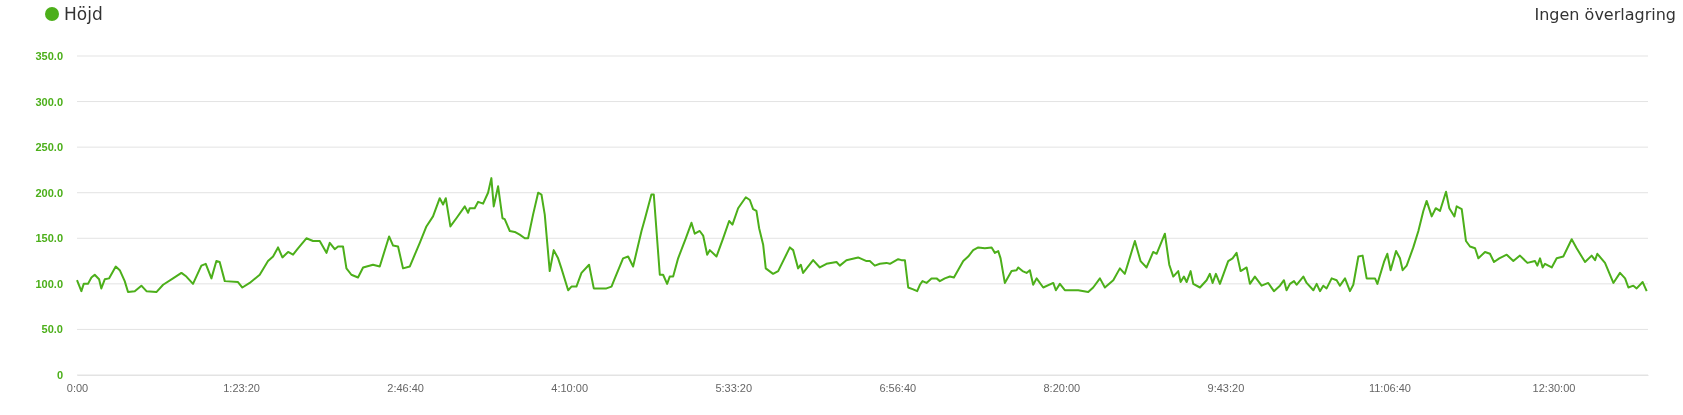  Describe the element at coordinates (49, 56) in the screenshot. I see `y-tick-label: 350.0` at that location.